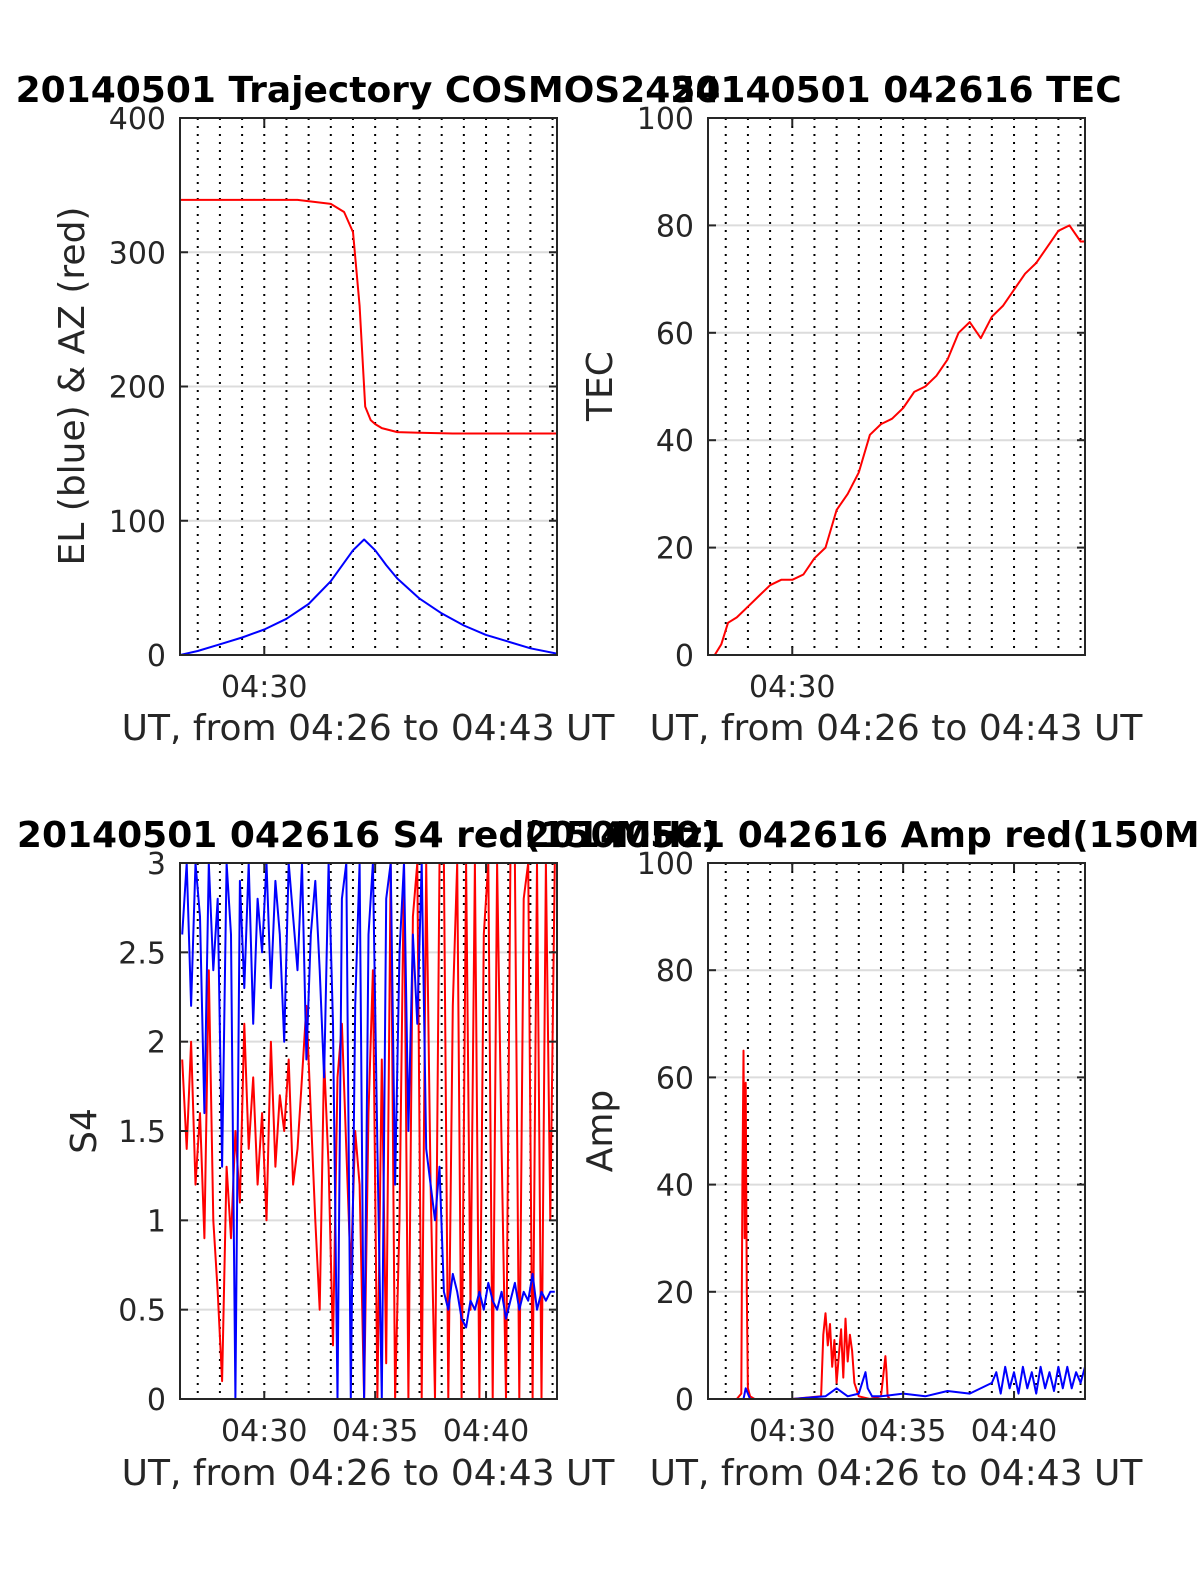  I want to click on y-tick-label: 1, so click(156, 1221).